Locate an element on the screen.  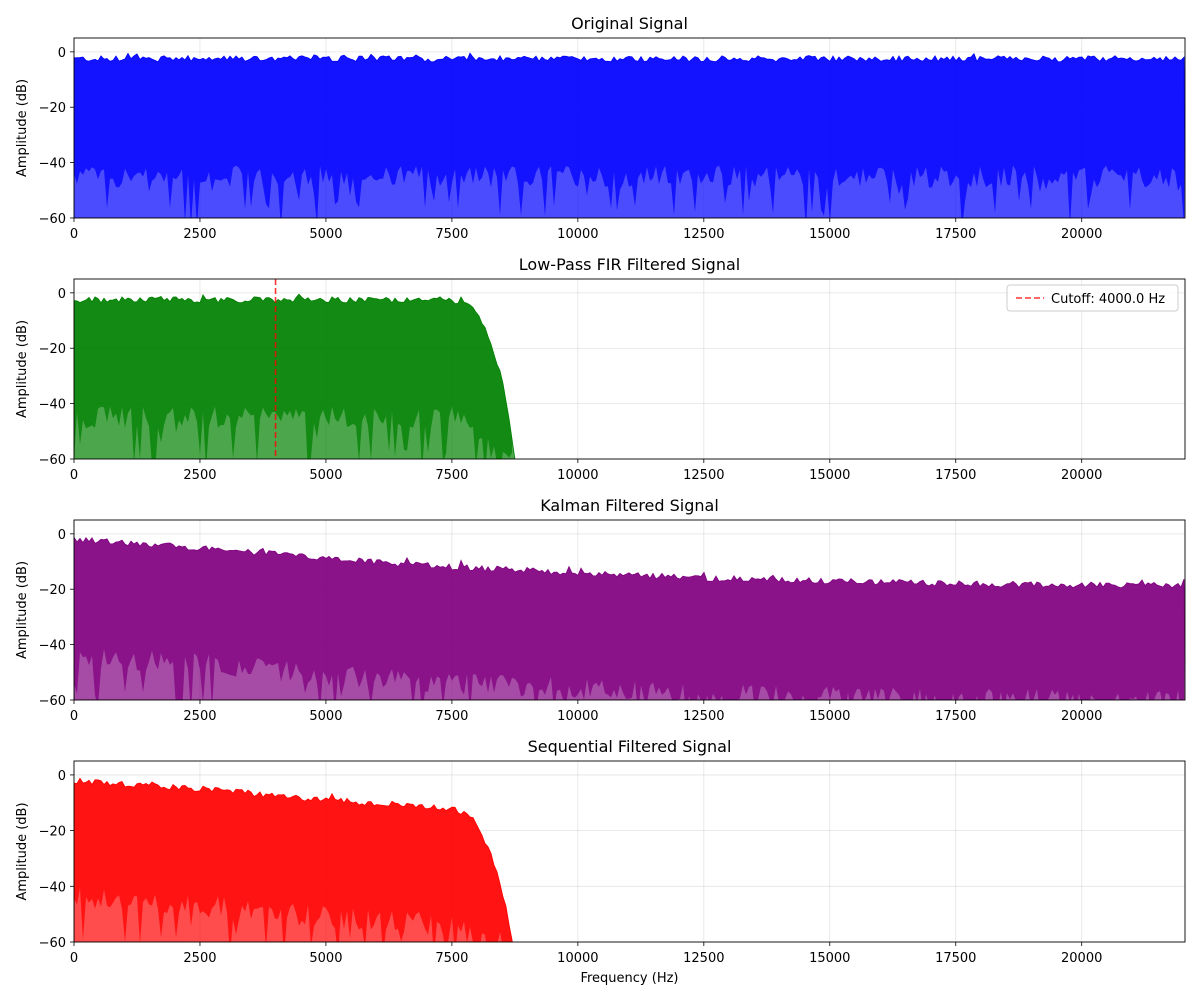
x-axis-label: Frequency (Hz) is located at coordinates (629, 978).